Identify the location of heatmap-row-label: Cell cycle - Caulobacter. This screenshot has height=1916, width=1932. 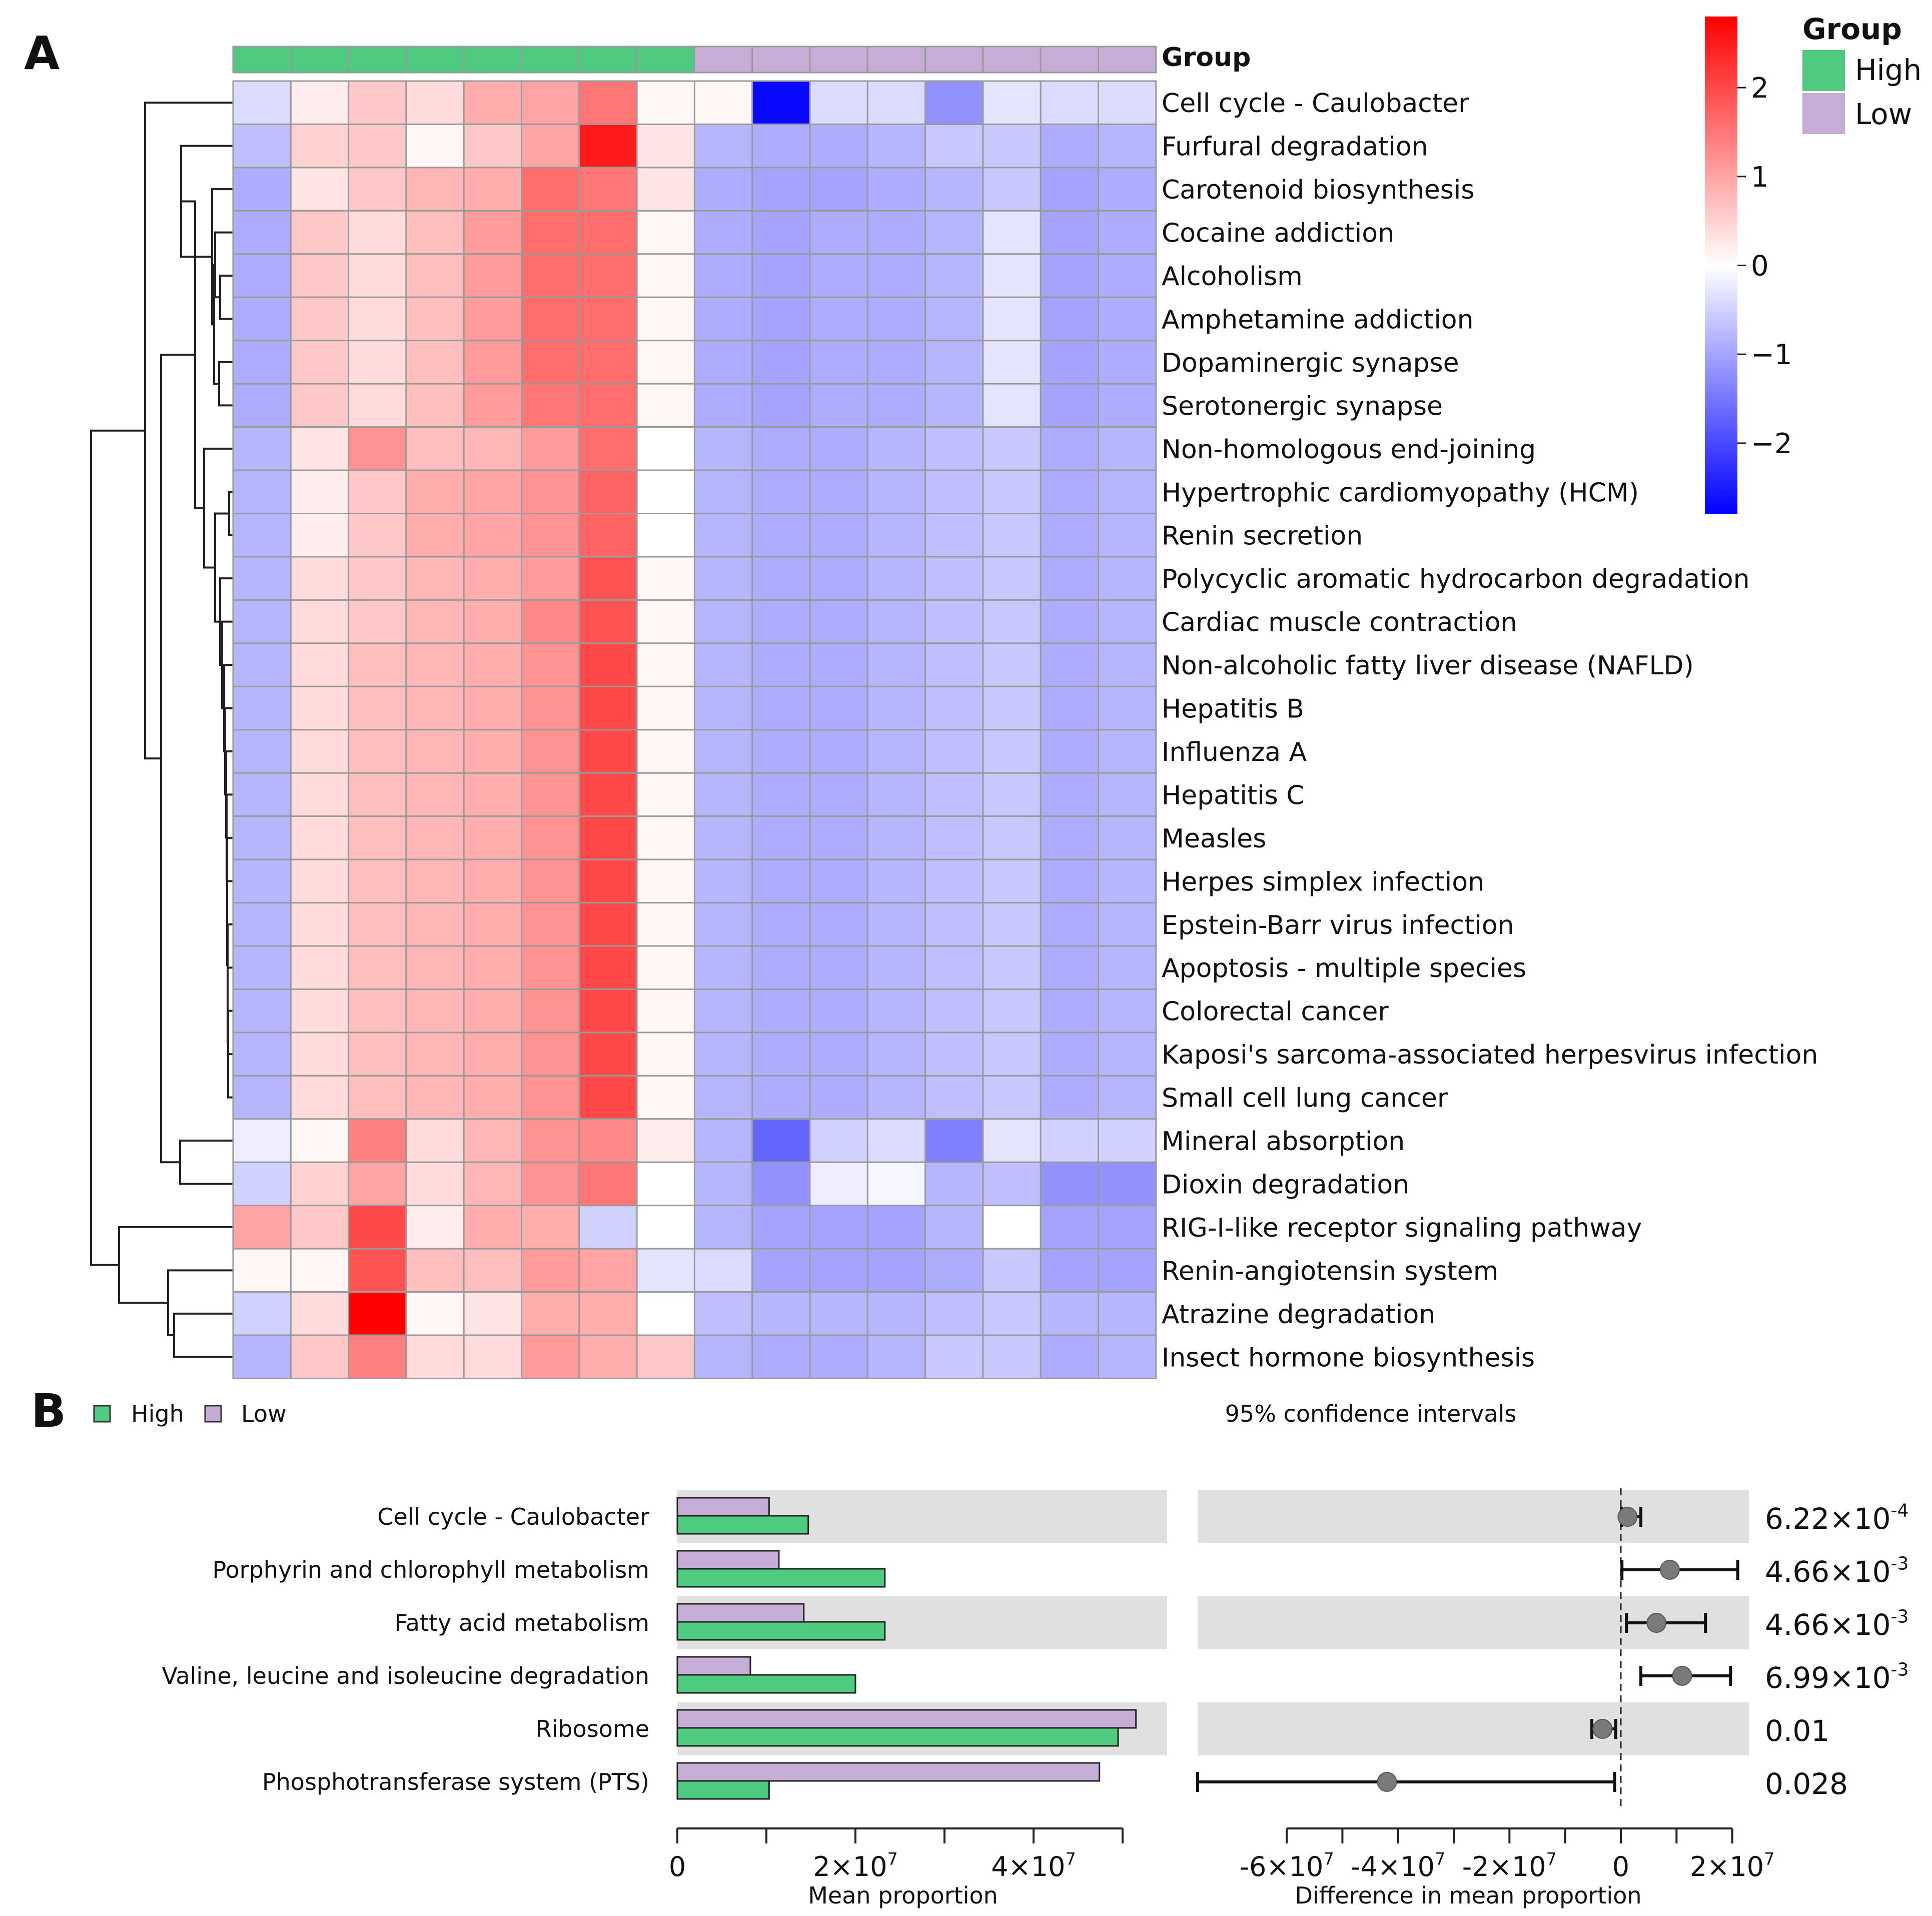
(1316, 104).